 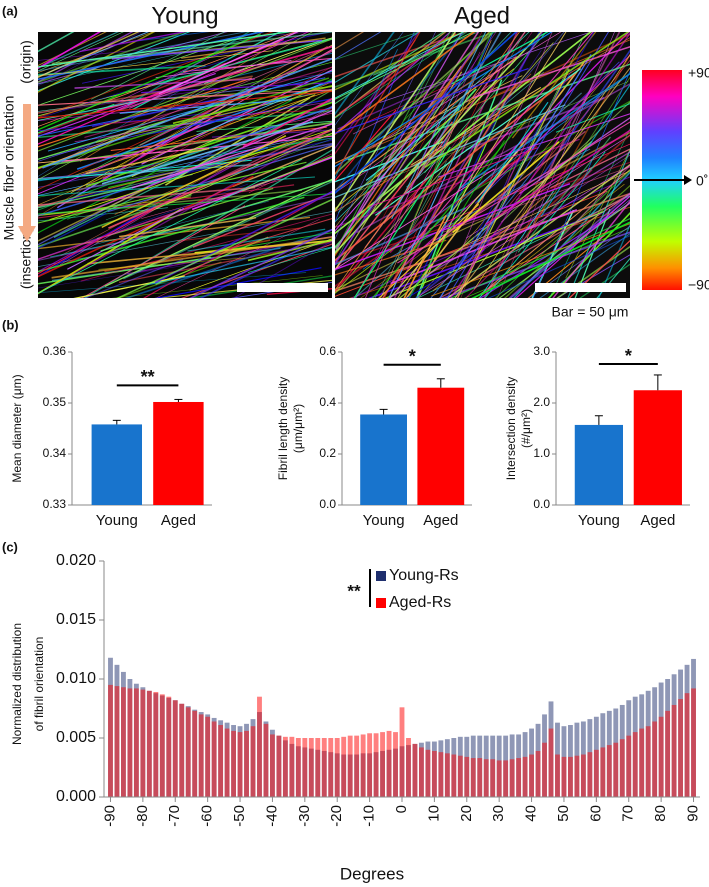 I want to click on panel-label: (c), so click(x=10, y=546).